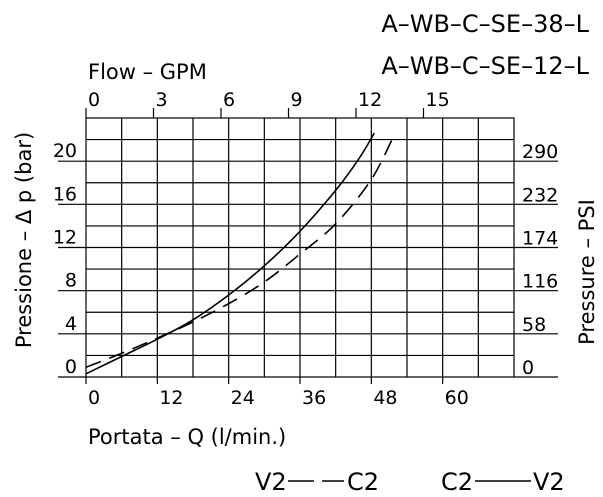 Image resolution: width=603 pixels, height=497 pixels. Describe the element at coordinates (71, 324) in the screenshot. I see `y-tick-label: 4` at that location.